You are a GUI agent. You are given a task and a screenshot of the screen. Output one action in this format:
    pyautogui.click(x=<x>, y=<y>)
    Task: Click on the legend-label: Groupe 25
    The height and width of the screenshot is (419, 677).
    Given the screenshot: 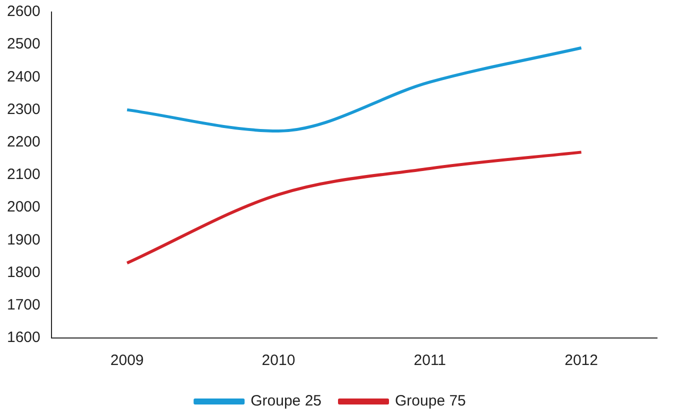 What is the action you would take?
    pyautogui.click(x=286, y=401)
    